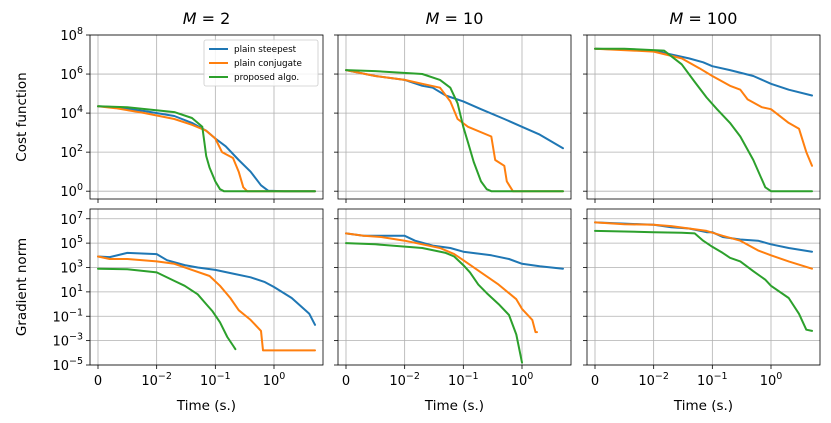 The image size is (831, 423). I want to click on y-tick-label: 10⁷, so click(71, 219).